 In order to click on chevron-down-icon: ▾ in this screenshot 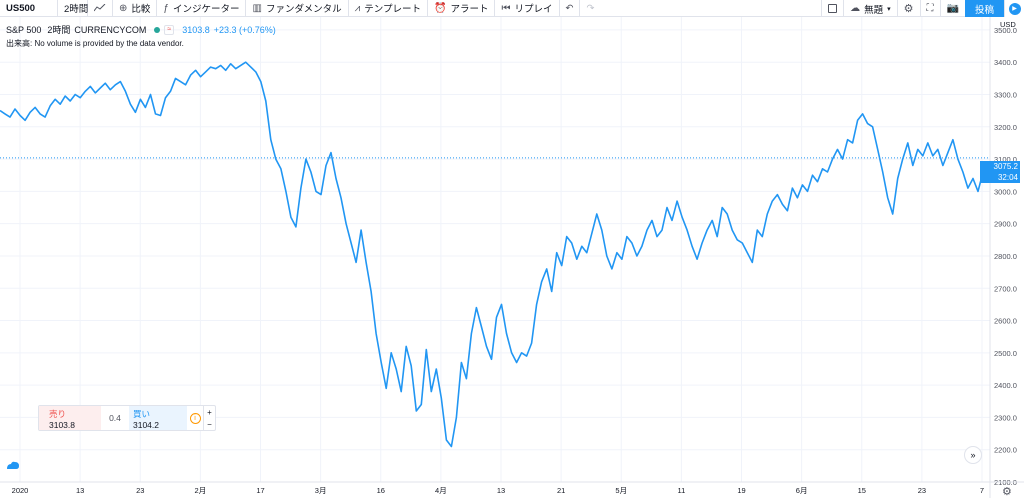, I will do `click(889, 9)`.